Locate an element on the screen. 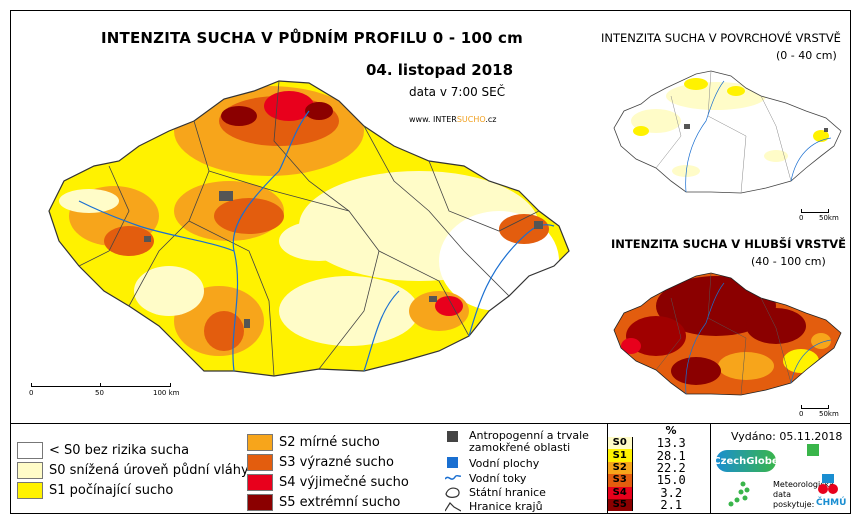  data-time: data v 7:00 SEČ is located at coordinates (457, 92).